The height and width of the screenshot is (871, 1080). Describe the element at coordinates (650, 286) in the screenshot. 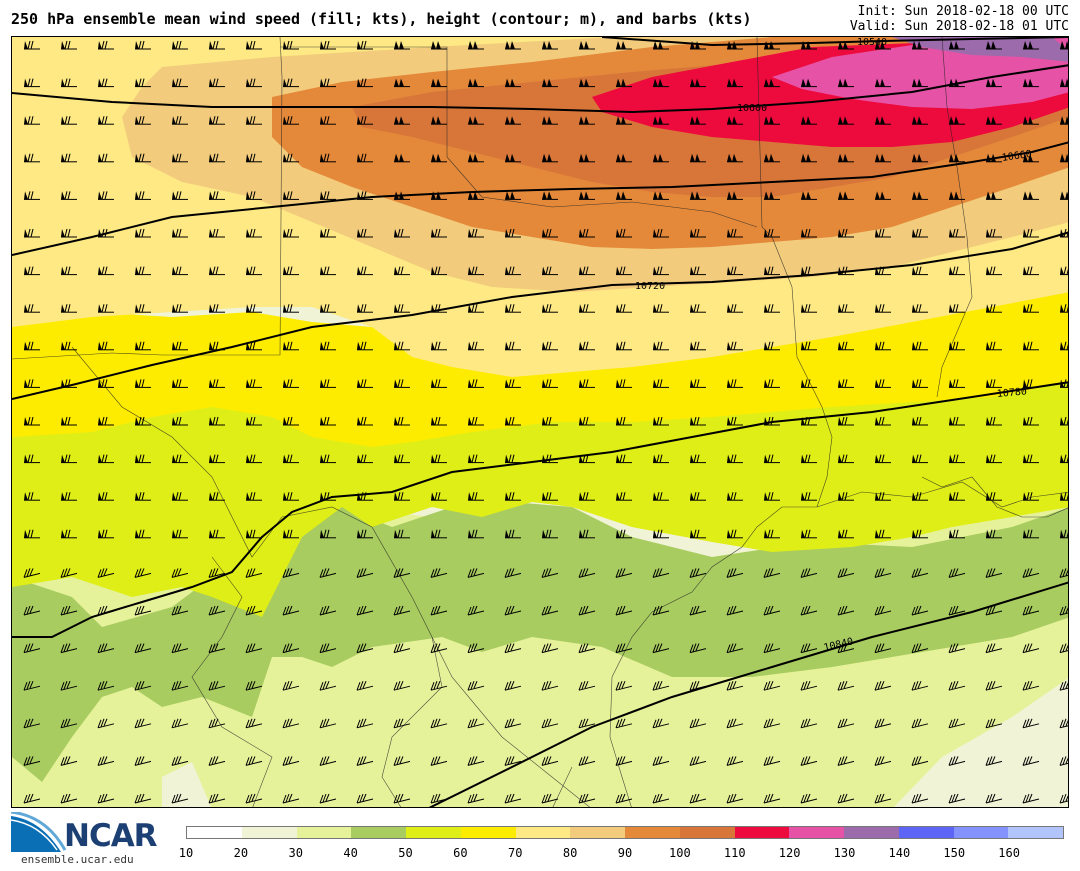

I see `contour-label-text: 10720` at that location.